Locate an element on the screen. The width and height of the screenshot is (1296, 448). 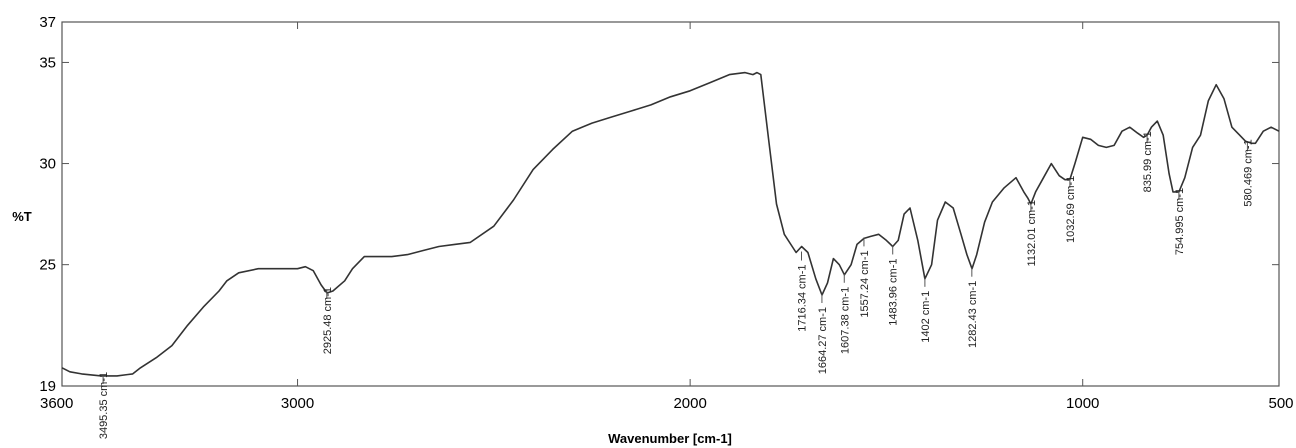
peak-label: 3495.35 cm-1 is located at coordinates (104, 405).